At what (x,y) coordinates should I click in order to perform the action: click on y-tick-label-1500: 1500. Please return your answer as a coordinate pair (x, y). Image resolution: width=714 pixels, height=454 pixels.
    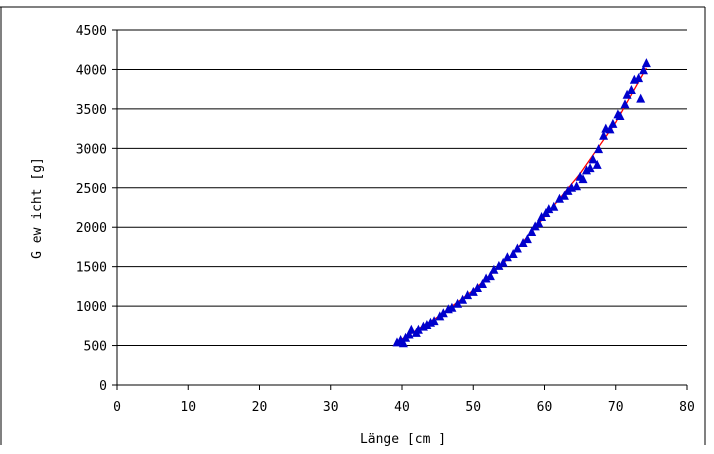
    Looking at the image, I should click on (91, 268).